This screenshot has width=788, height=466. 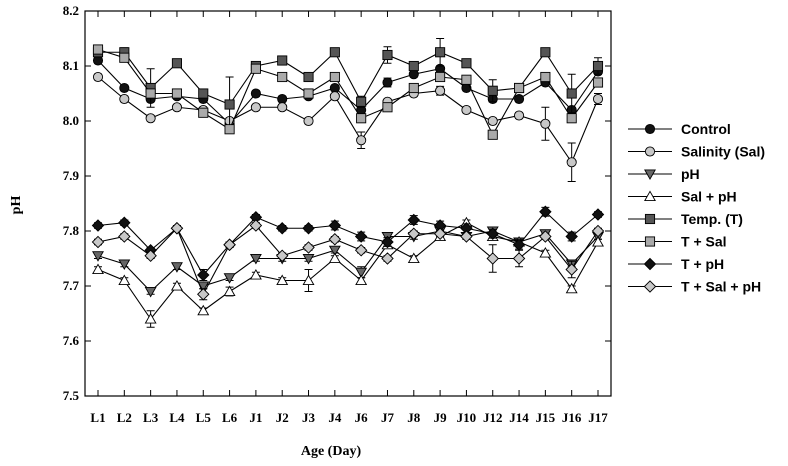 I want to click on legend-label: Control, so click(x=706, y=129).